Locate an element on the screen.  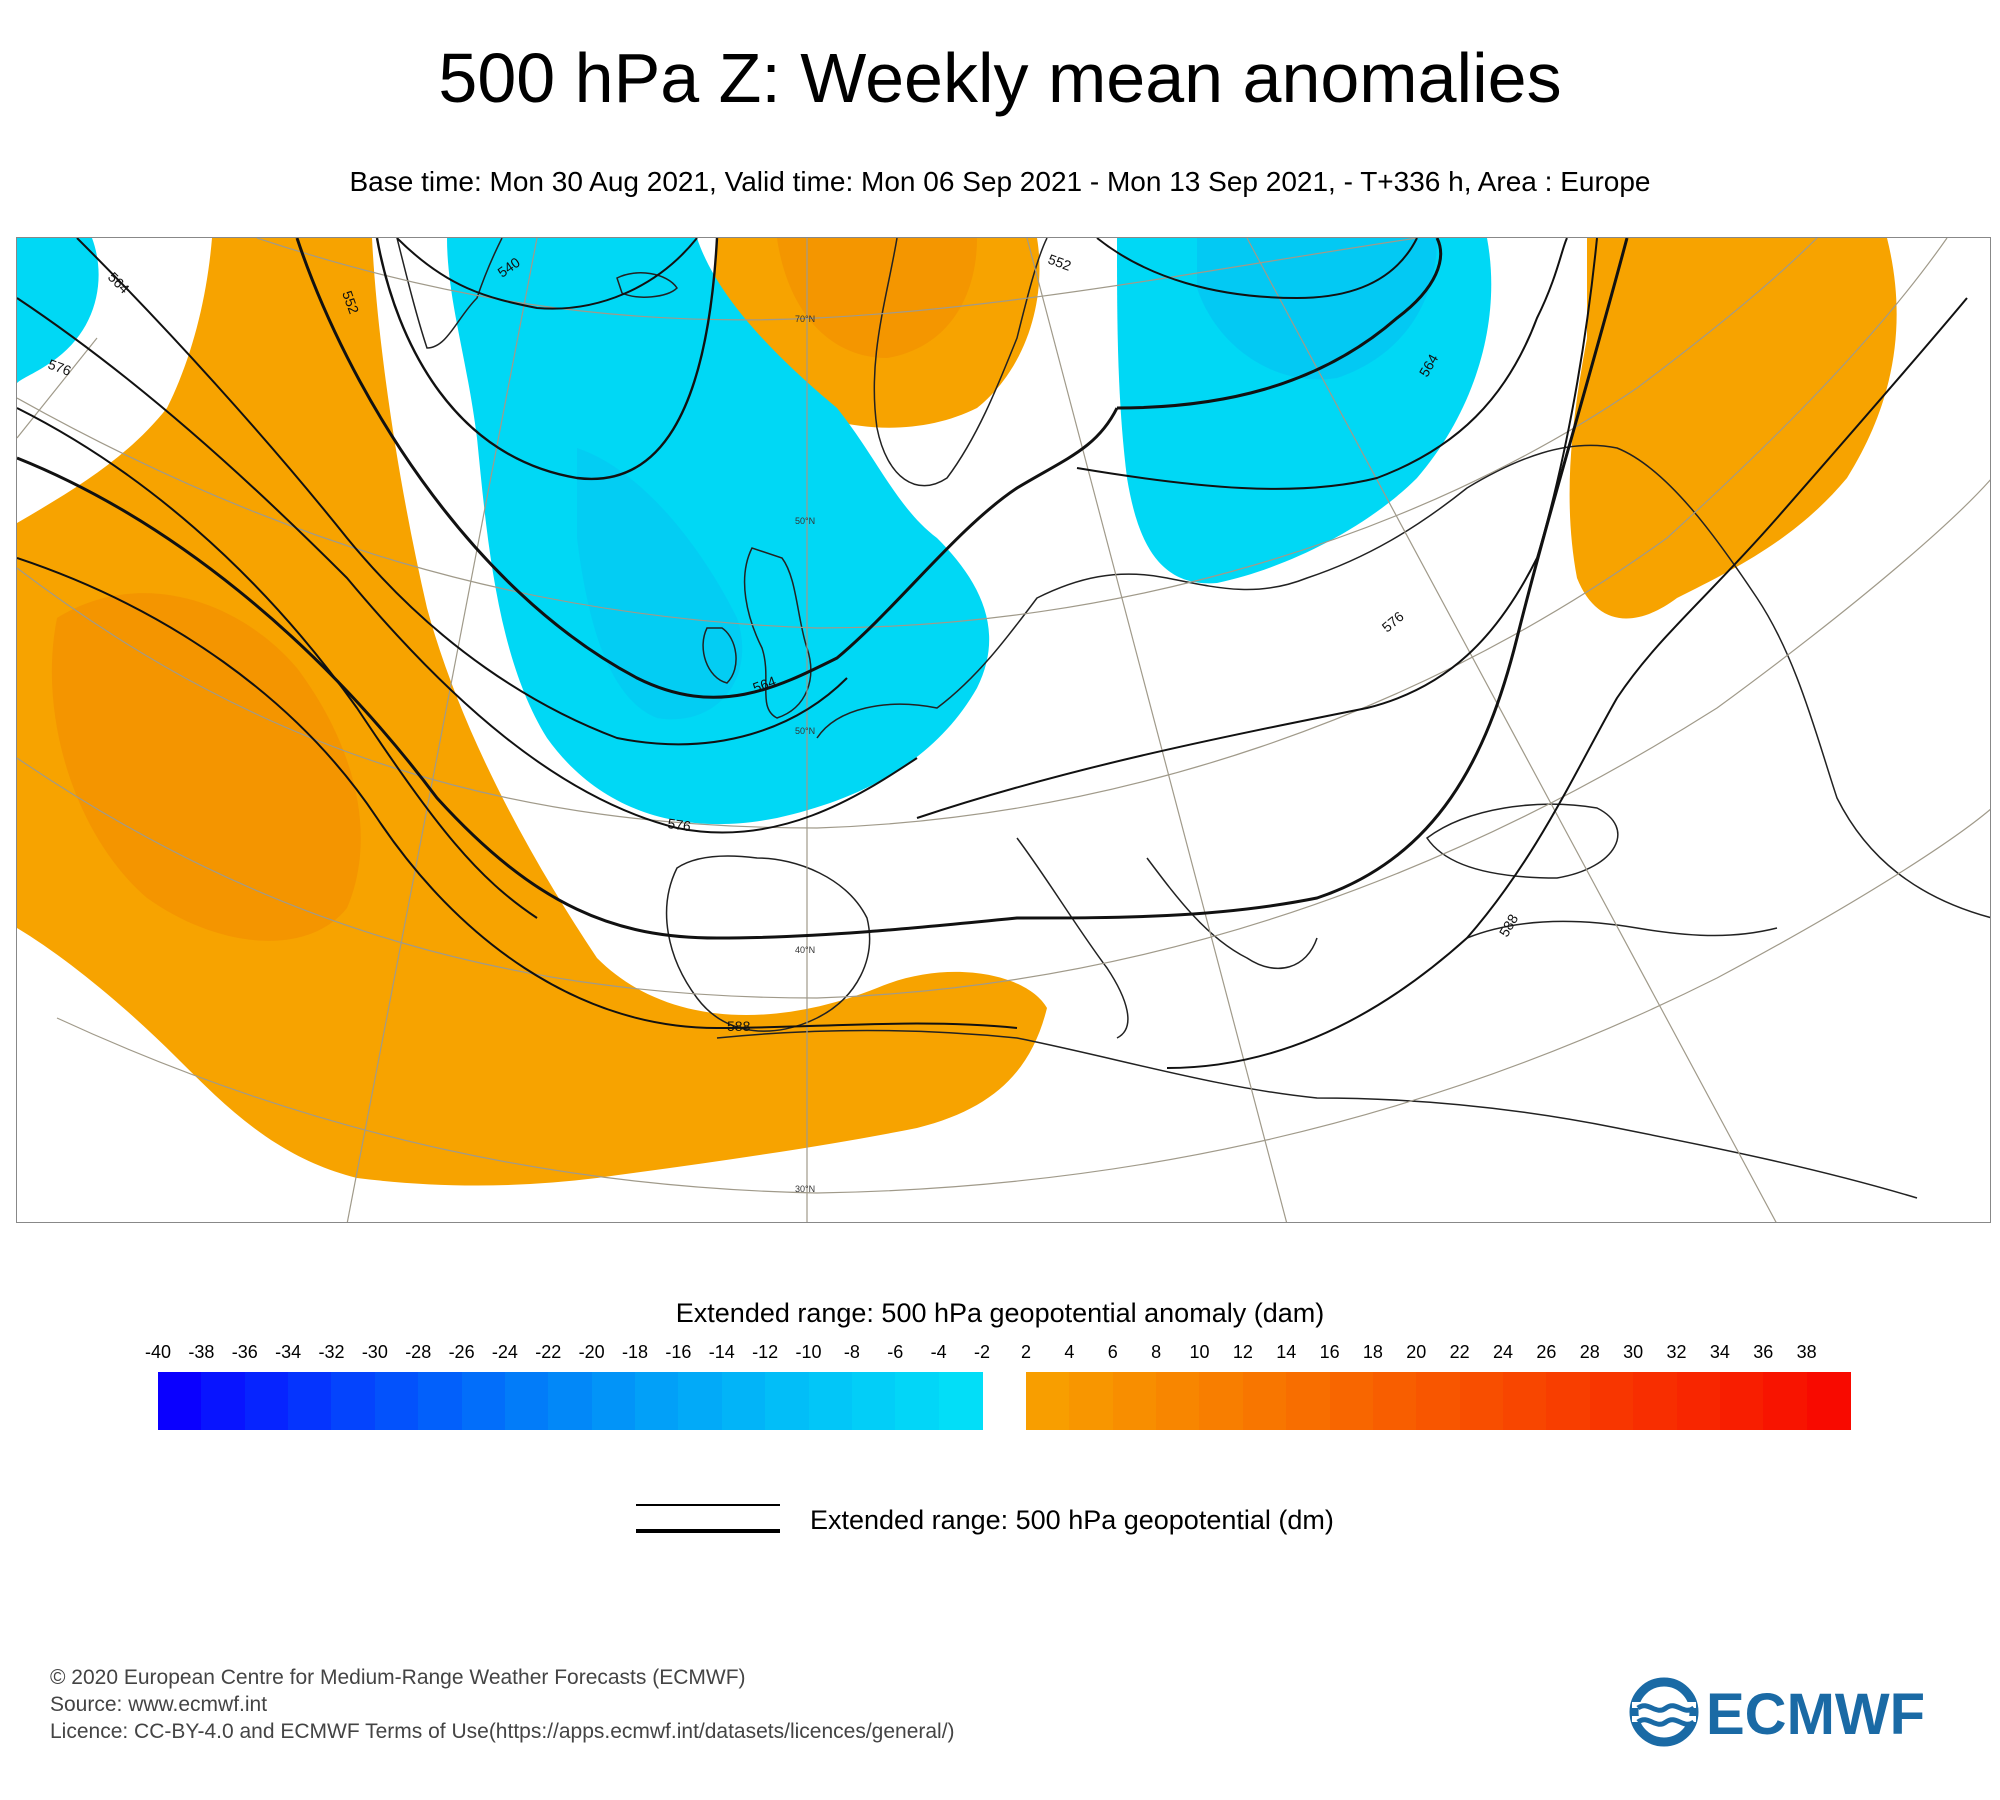
colorbar-tick-label: 38 is located at coordinates (1806, 1352).